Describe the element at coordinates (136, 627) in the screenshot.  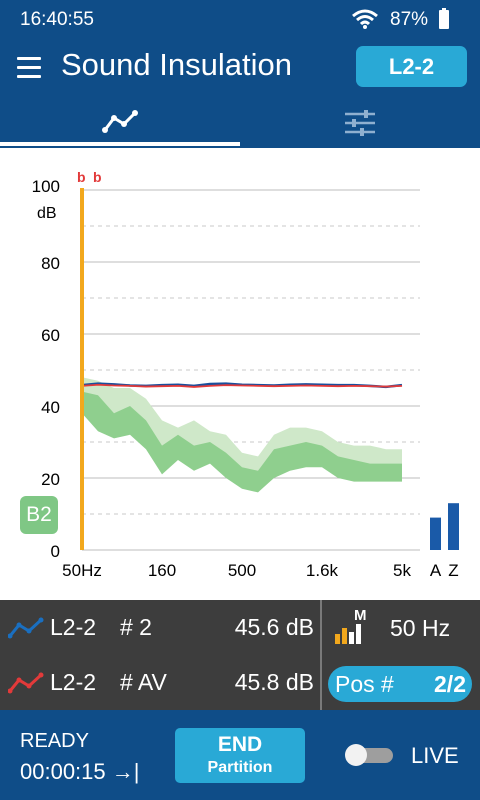
I see `readout-meas: # 2` at that location.